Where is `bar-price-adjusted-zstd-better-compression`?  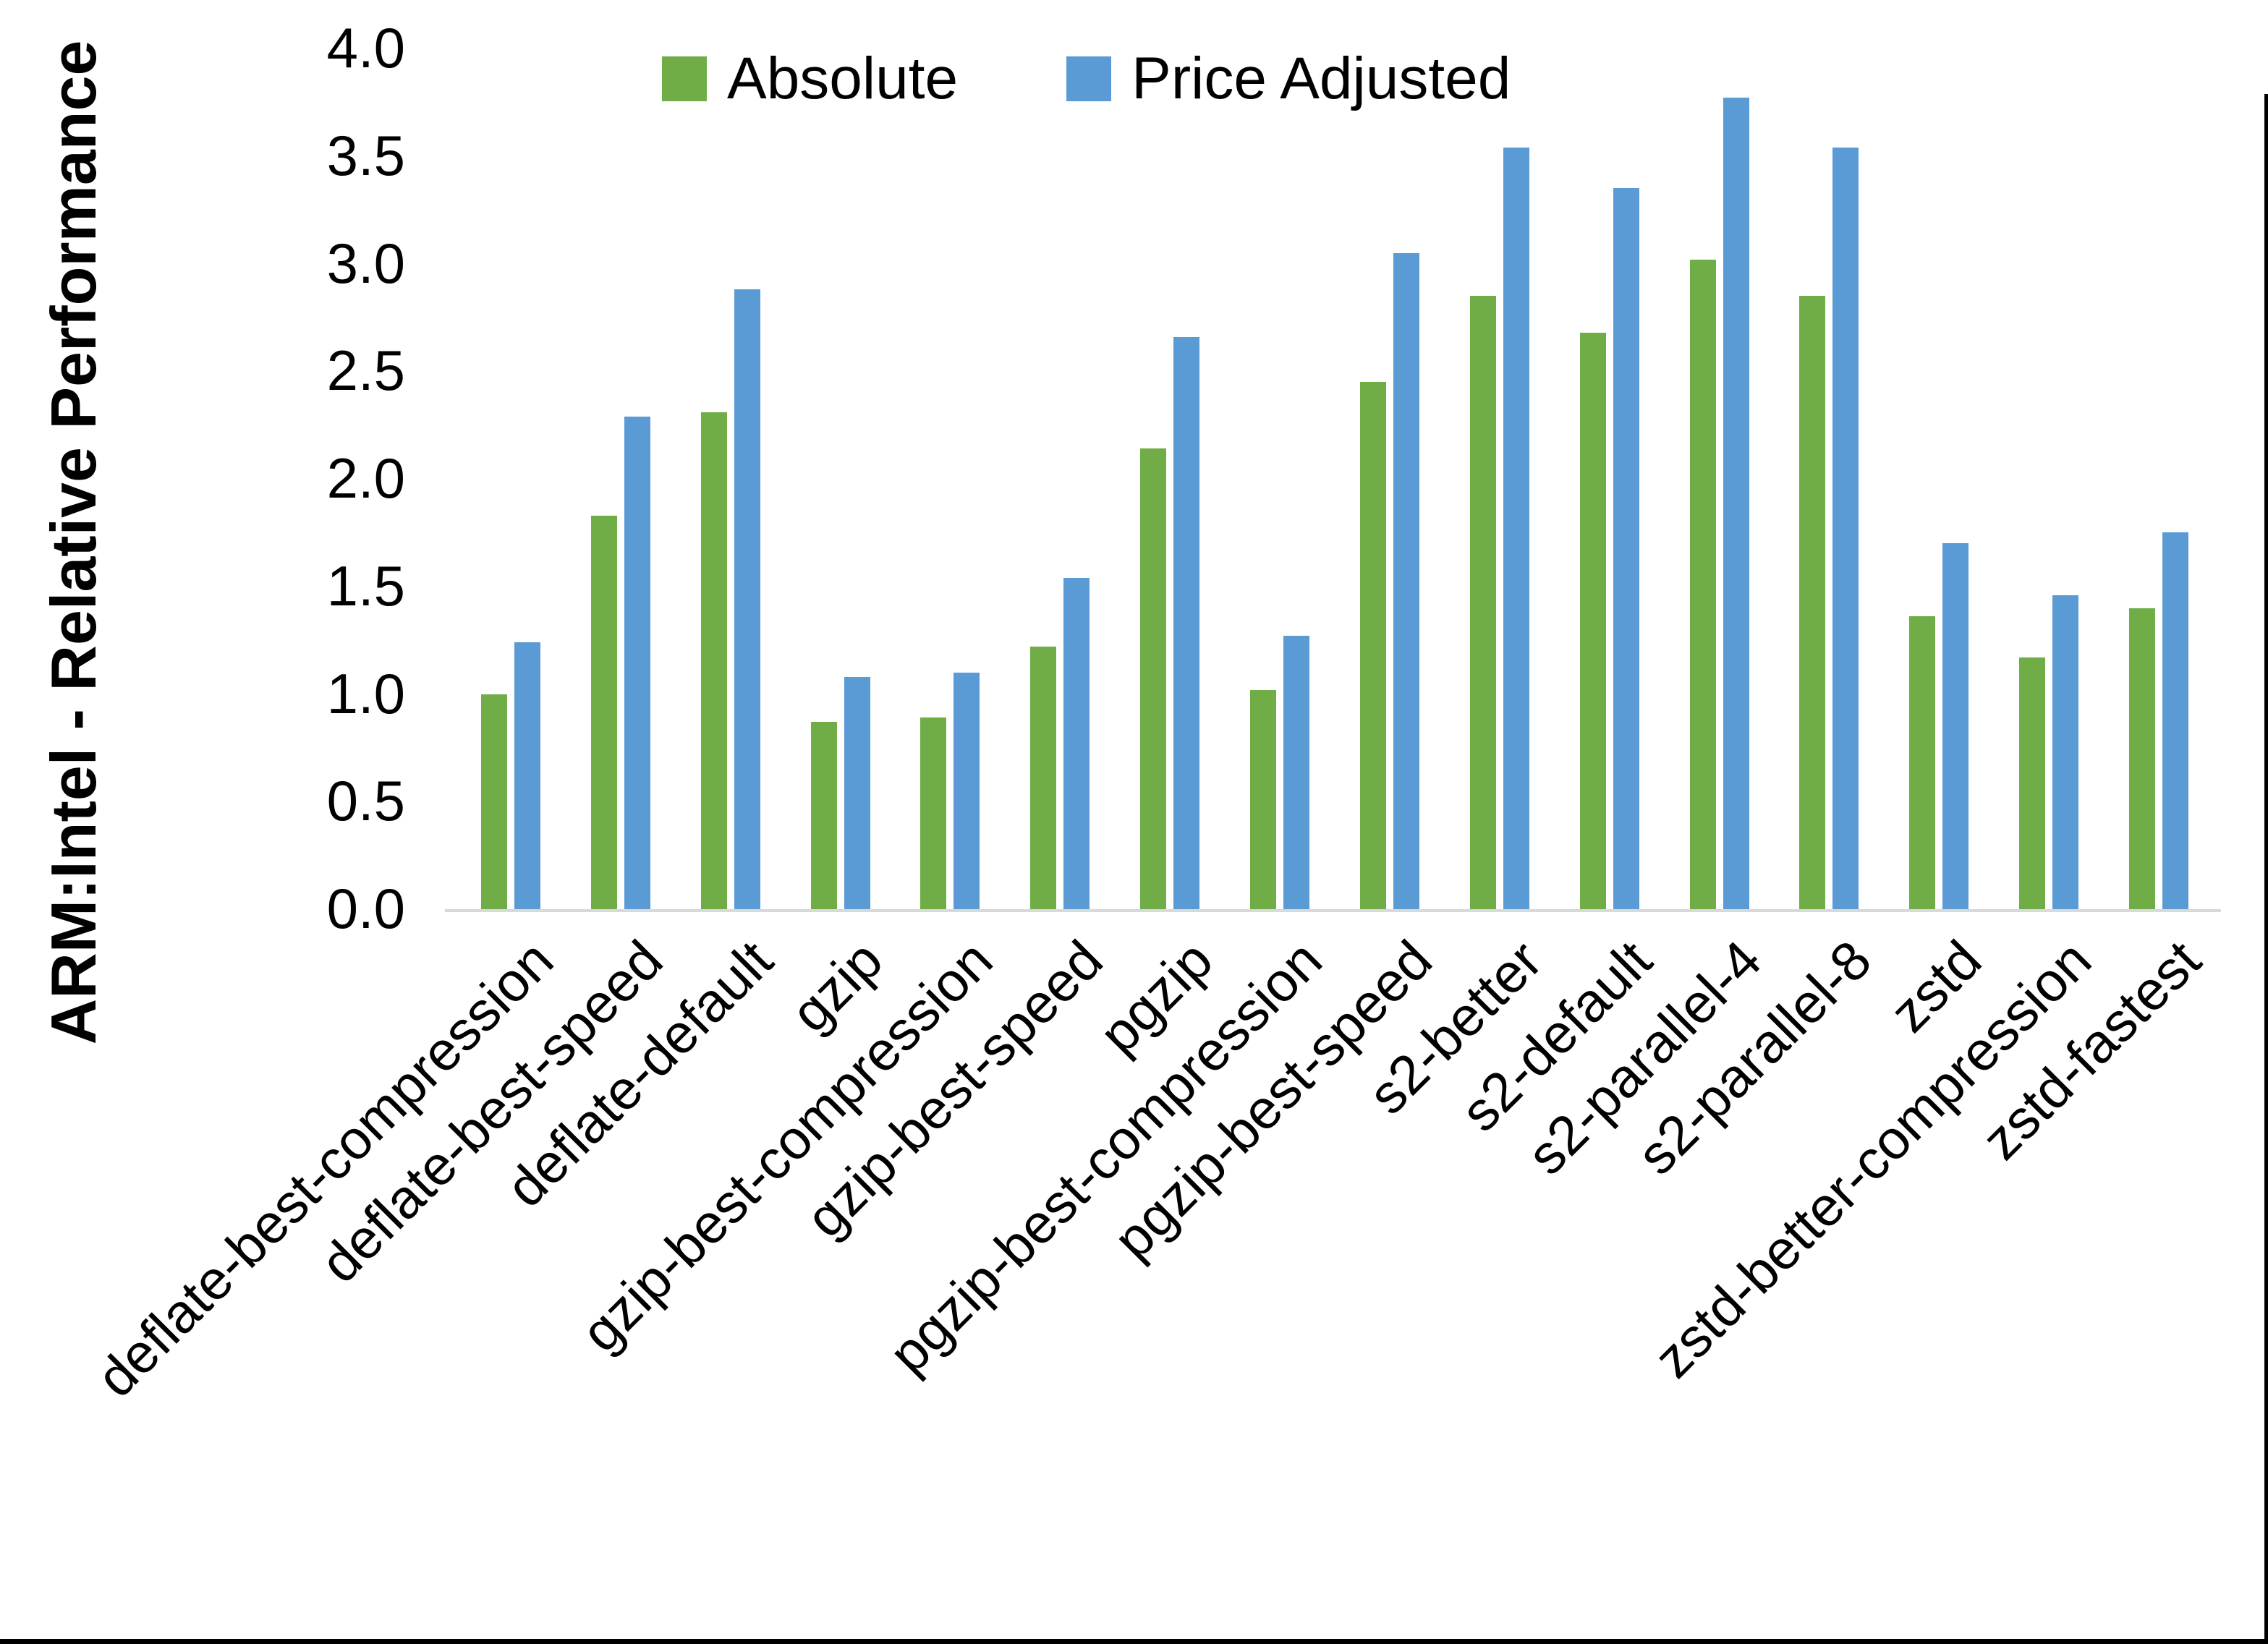
bar-price-adjusted-zstd-better-compression is located at coordinates (2065, 753).